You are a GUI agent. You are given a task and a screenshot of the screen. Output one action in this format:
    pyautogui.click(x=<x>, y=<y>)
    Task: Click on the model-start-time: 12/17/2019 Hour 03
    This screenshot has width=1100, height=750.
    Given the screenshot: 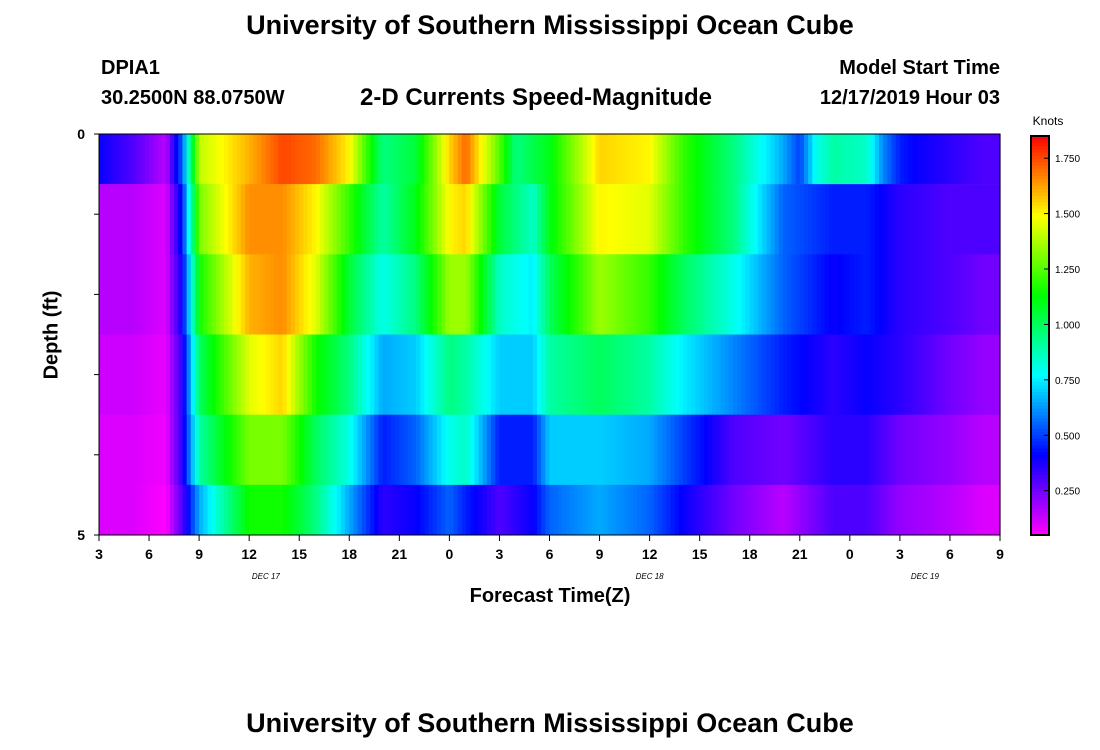 What is the action you would take?
    pyautogui.click(x=909, y=98)
    